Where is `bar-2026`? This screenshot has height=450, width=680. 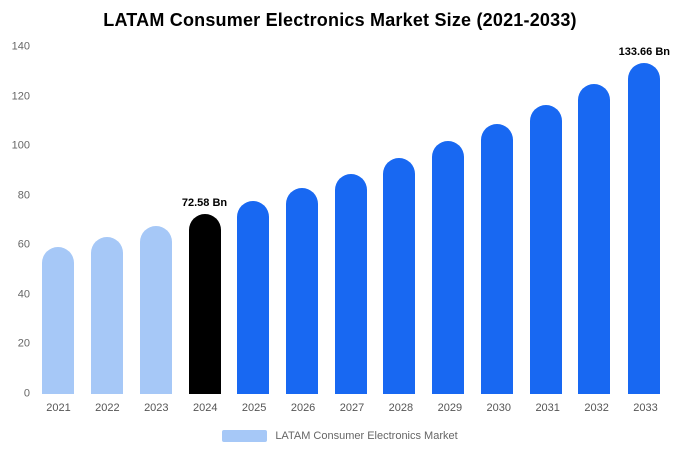
bar-2026 is located at coordinates (301, 291).